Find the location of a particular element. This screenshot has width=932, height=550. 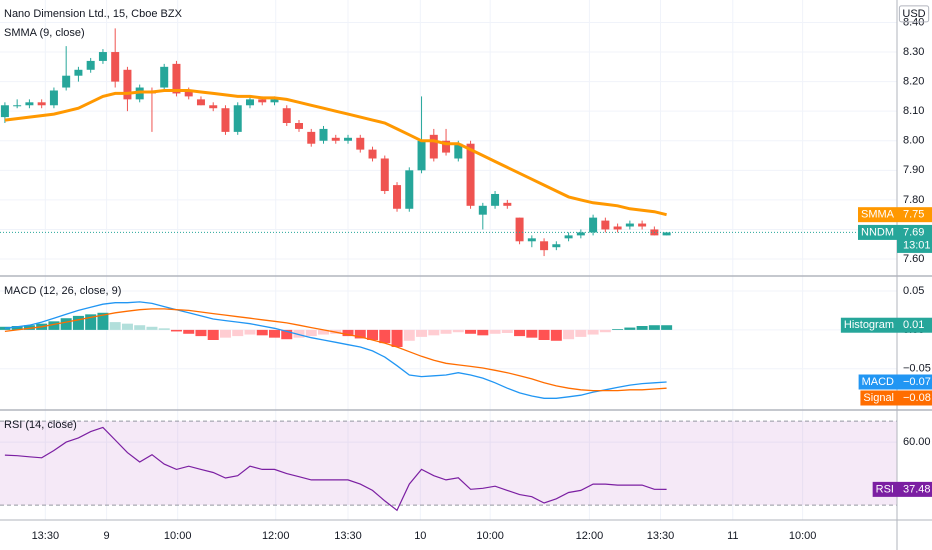

tag-value: 7.69 is located at coordinates (913, 232).